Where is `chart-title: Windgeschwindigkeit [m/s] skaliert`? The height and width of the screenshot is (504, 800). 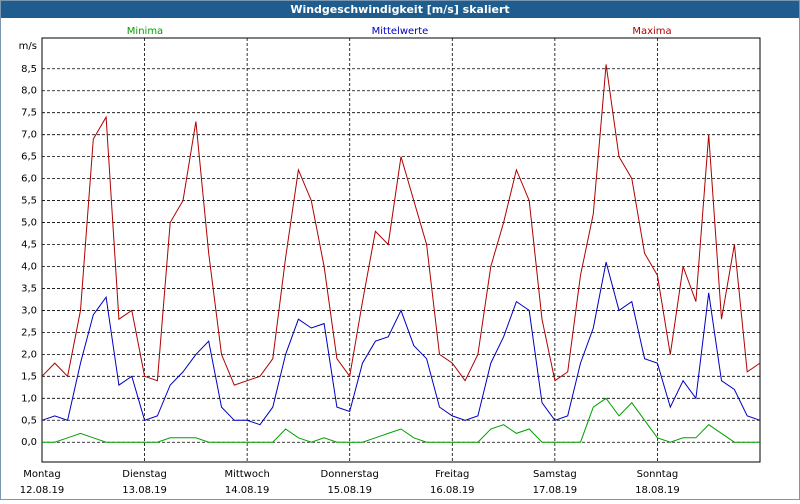 chart-title: Windgeschwindigkeit [m/s] skaliert is located at coordinates (399, 9).